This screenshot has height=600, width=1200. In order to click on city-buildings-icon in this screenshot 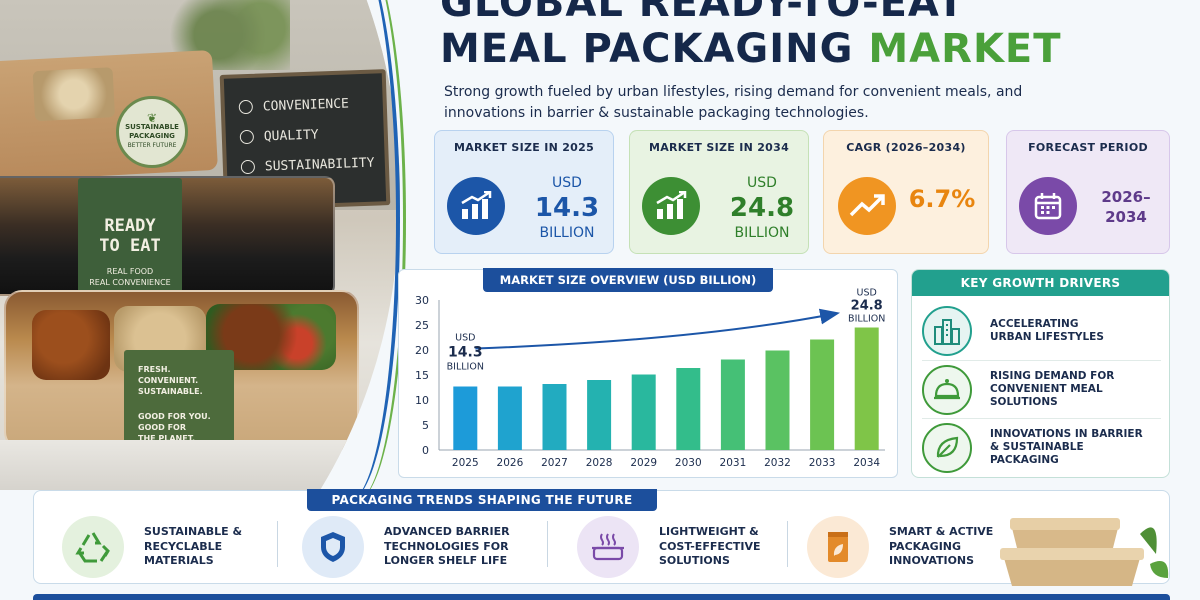, I will do `click(947, 331)`.